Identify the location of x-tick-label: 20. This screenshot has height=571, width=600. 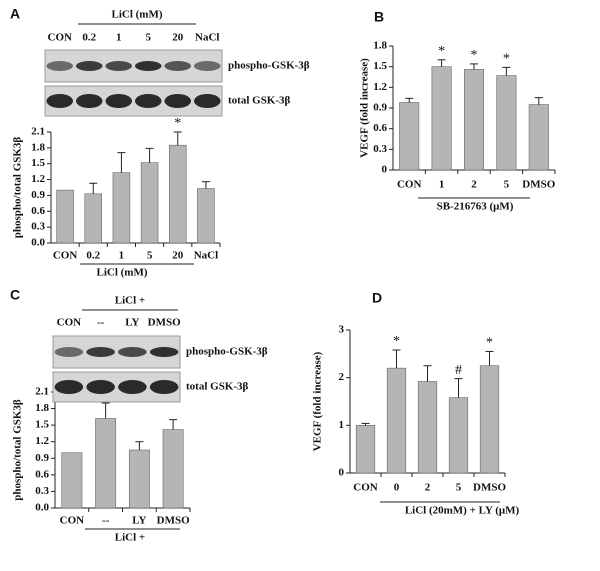
(178, 256).